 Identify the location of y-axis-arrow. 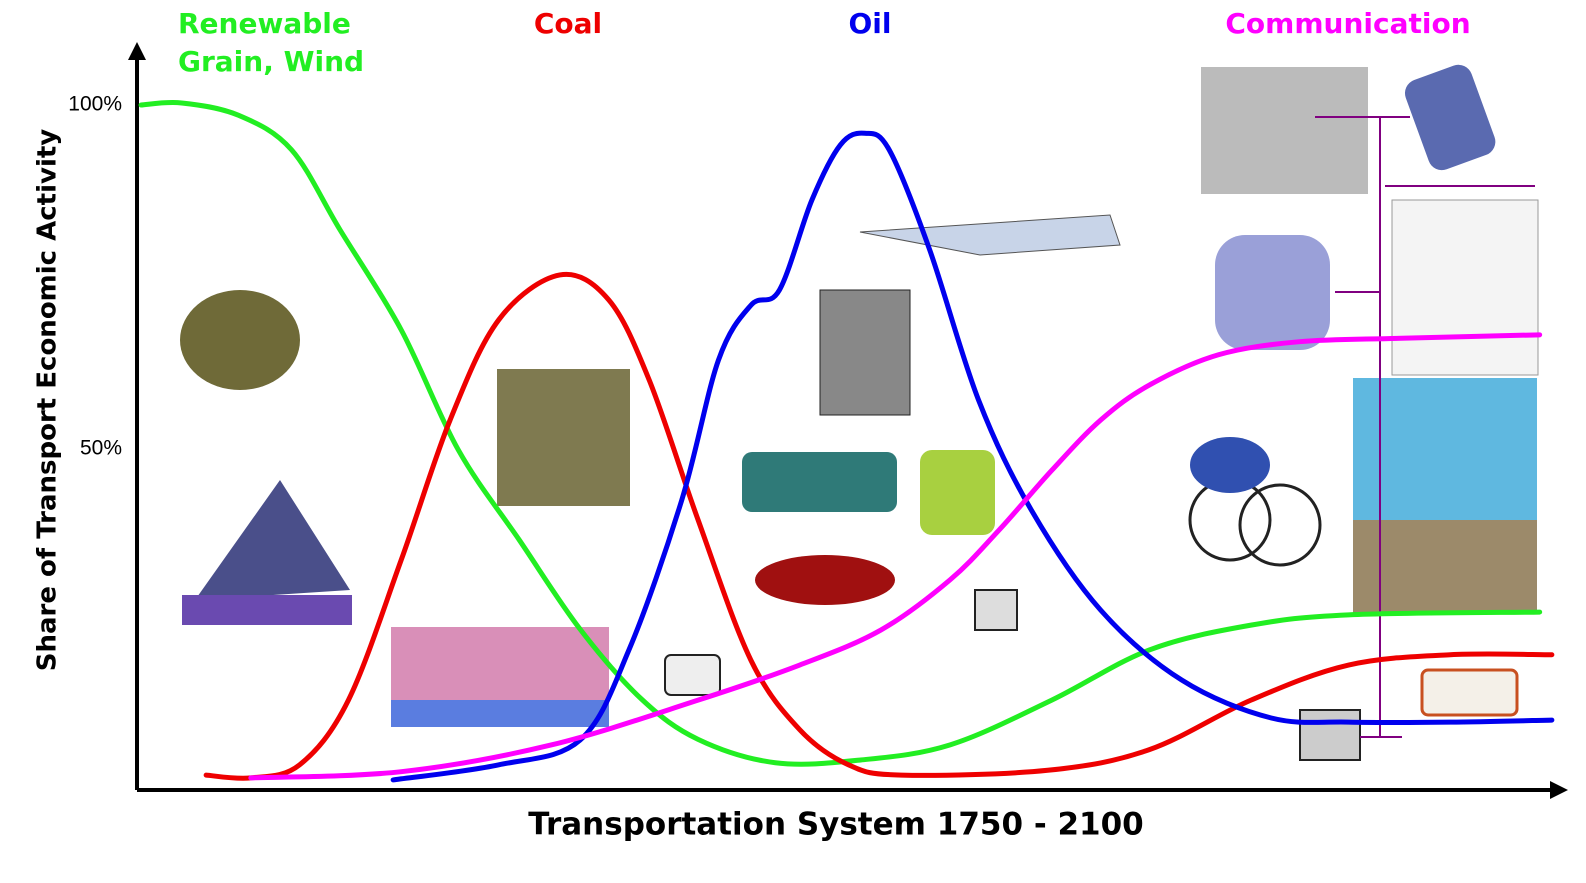
(137, 51).